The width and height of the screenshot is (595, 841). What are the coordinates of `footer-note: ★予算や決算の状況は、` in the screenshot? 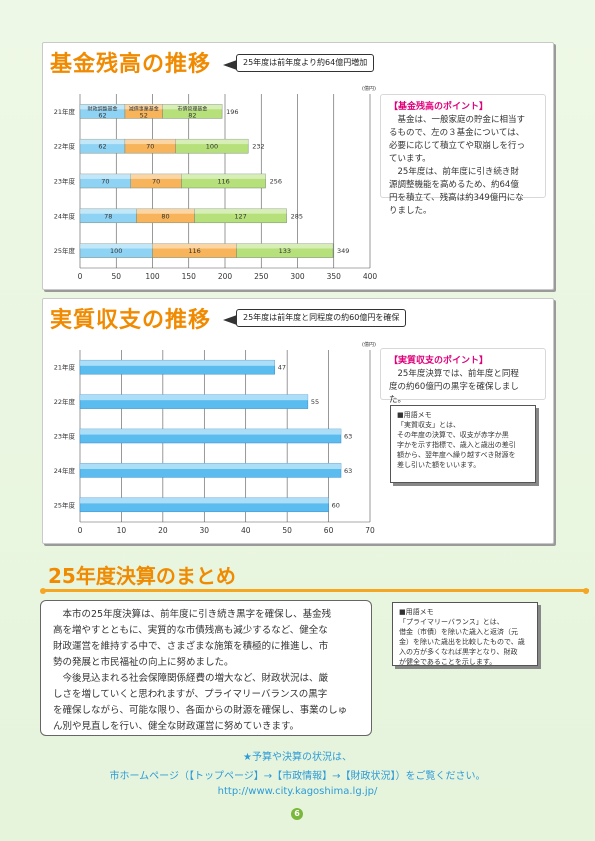 It's located at (297, 757).